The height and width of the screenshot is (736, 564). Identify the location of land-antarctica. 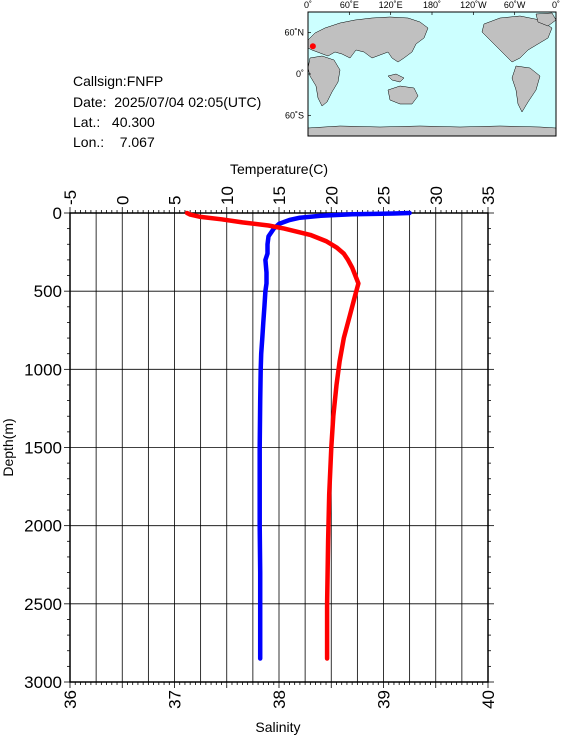
(432, 131).